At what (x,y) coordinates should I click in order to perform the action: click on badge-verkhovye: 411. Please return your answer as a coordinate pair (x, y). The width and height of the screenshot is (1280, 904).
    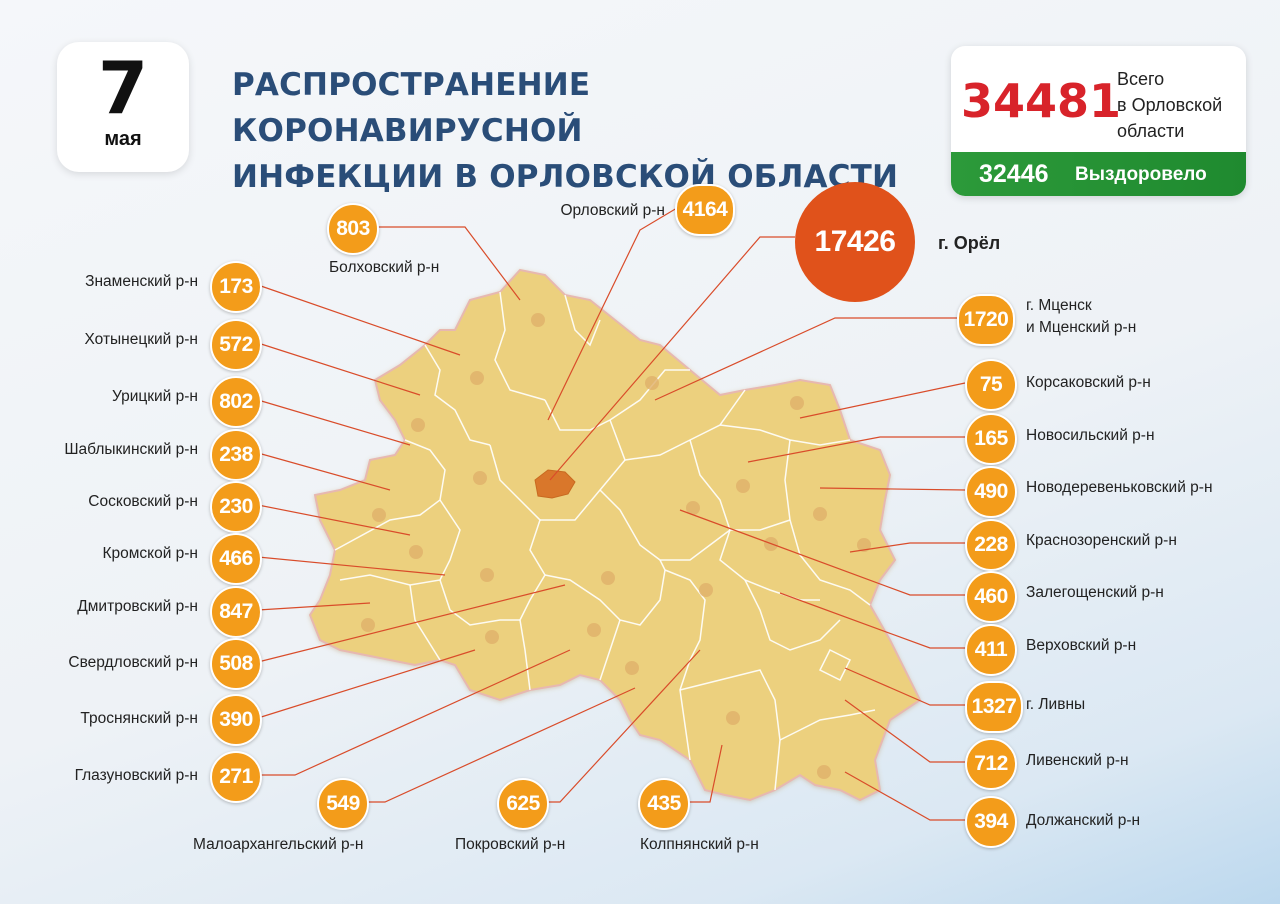
    Looking at the image, I should click on (991, 650).